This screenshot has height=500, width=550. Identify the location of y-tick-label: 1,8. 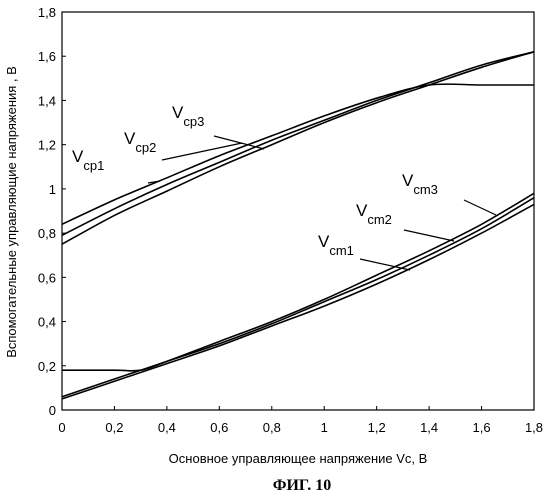
(47, 12).